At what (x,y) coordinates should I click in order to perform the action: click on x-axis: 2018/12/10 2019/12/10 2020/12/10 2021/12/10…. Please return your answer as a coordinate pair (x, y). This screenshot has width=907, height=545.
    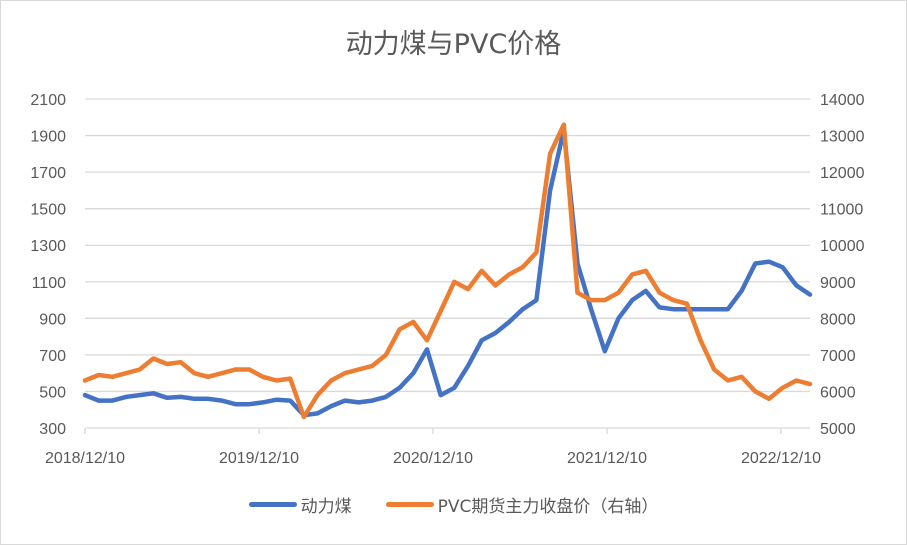
    Looking at the image, I should click on (433, 447).